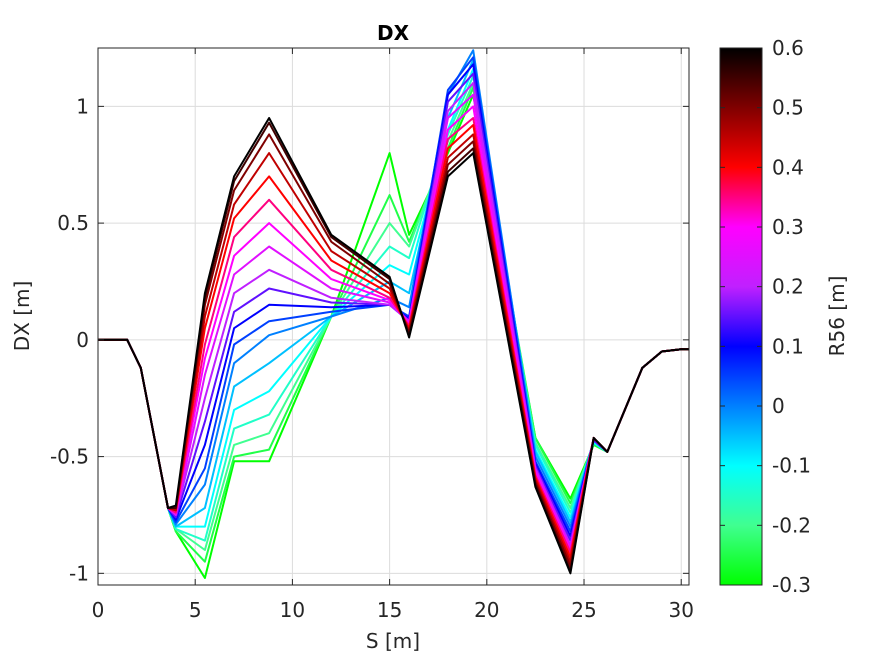 The width and height of the screenshot is (875, 656). I want to click on x-tick-label: 5, so click(195, 610).